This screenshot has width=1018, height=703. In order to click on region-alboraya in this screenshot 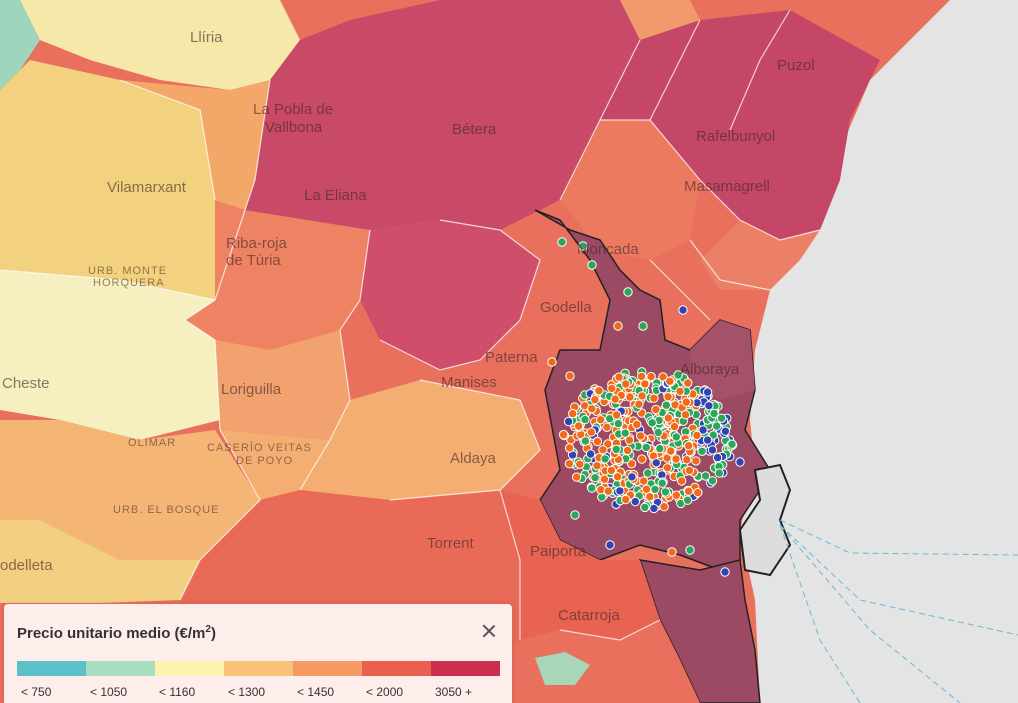, I will do `click(722, 360)`.